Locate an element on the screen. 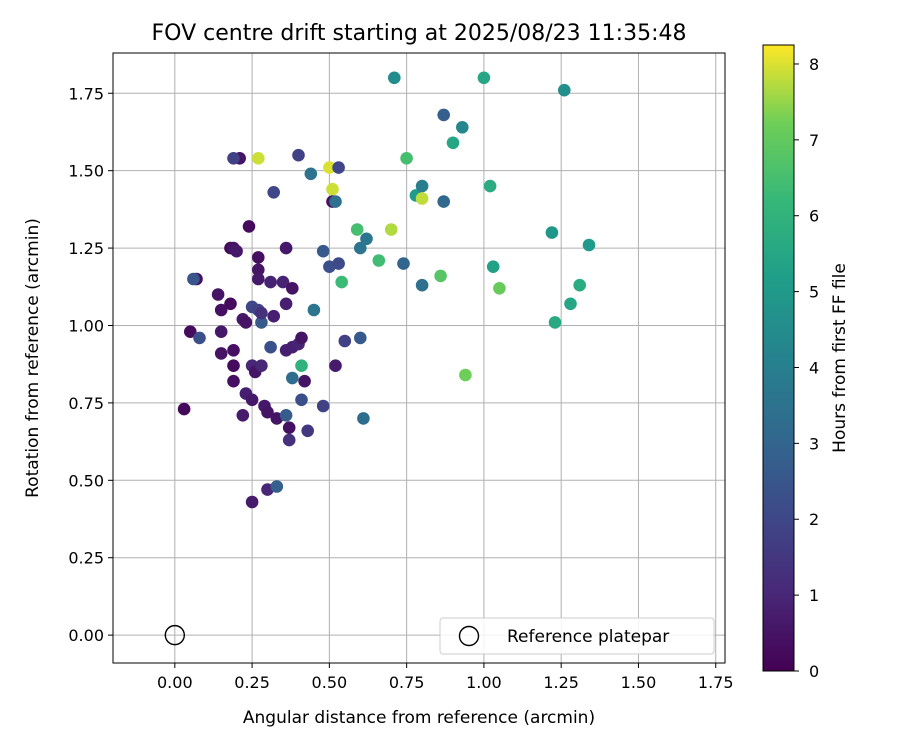  x-tick-label: 0.50 is located at coordinates (330, 682).